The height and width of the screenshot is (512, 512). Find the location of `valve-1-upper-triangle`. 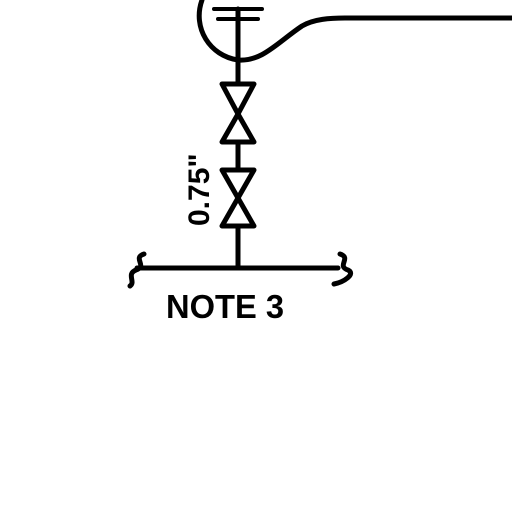

valve-1-upper-triangle is located at coordinates (238, 99).